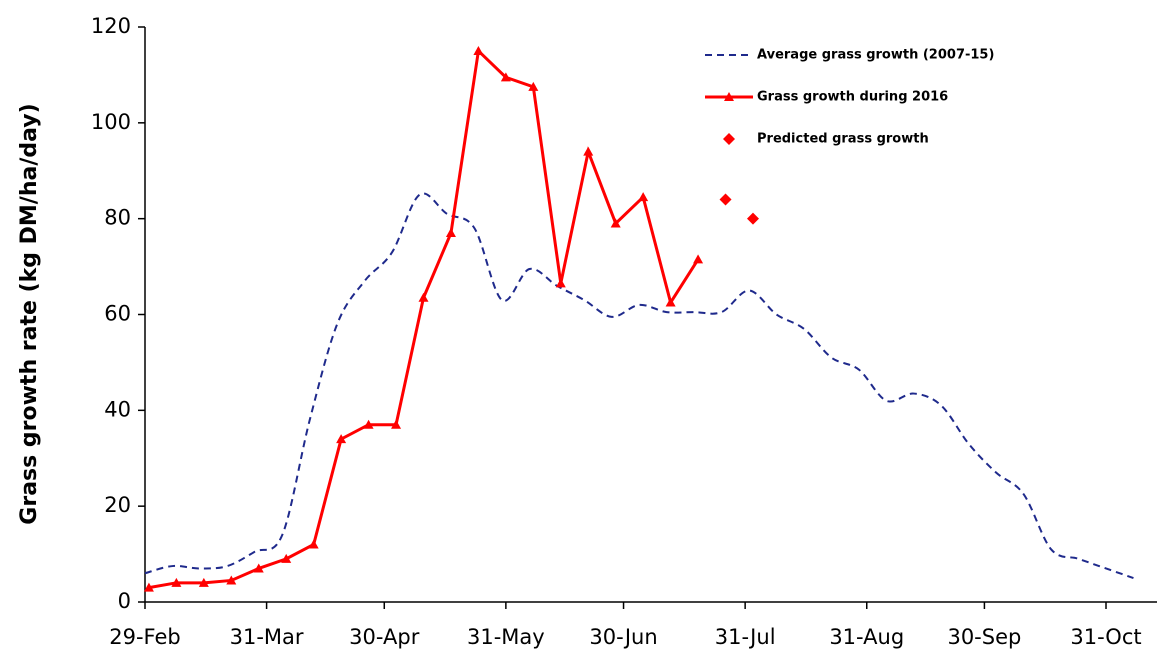  Describe the element at coordinates (866, 637) in the screenshot. I see `x-tick-label: 31-Aug` at that location.